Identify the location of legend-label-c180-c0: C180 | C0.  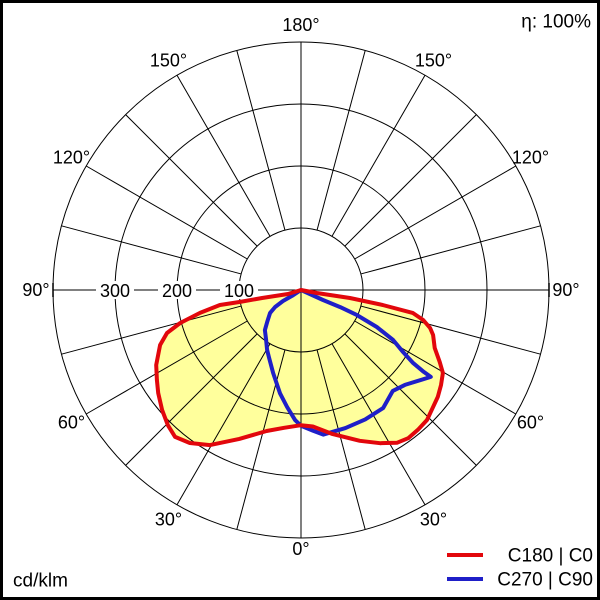
(550, 556).